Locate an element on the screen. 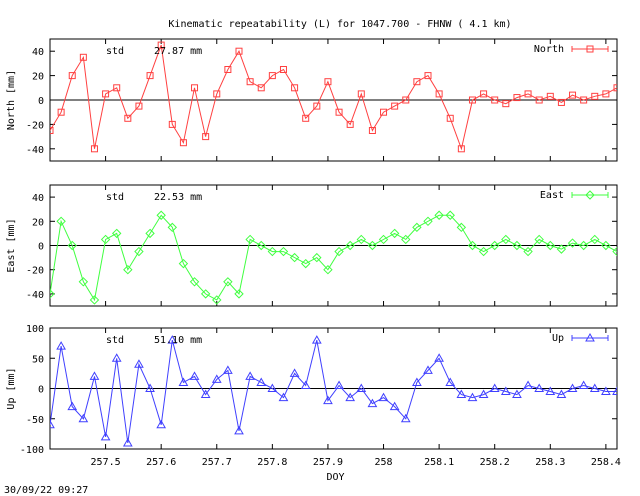  y-axis-label-north: North [mm] is located at coordinates (11, 100).